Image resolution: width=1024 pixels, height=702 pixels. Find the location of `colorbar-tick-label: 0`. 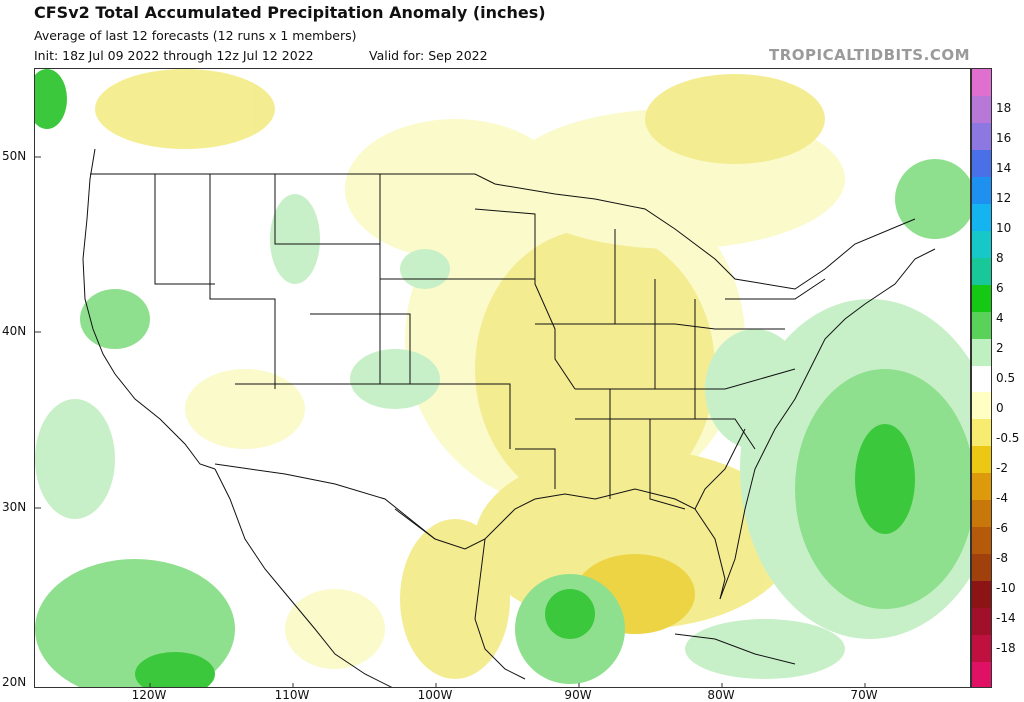

colorbar-tick-label: 0 is located at coordinates (1000, 407).